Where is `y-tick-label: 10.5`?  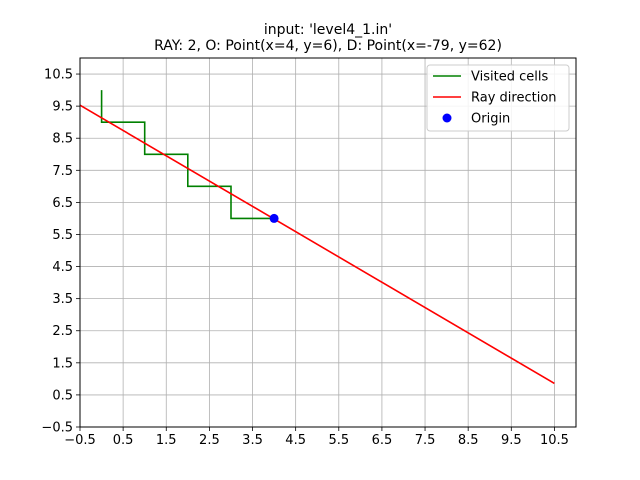
y-tick-label: 10.5 is located at coordinates (58, 75).